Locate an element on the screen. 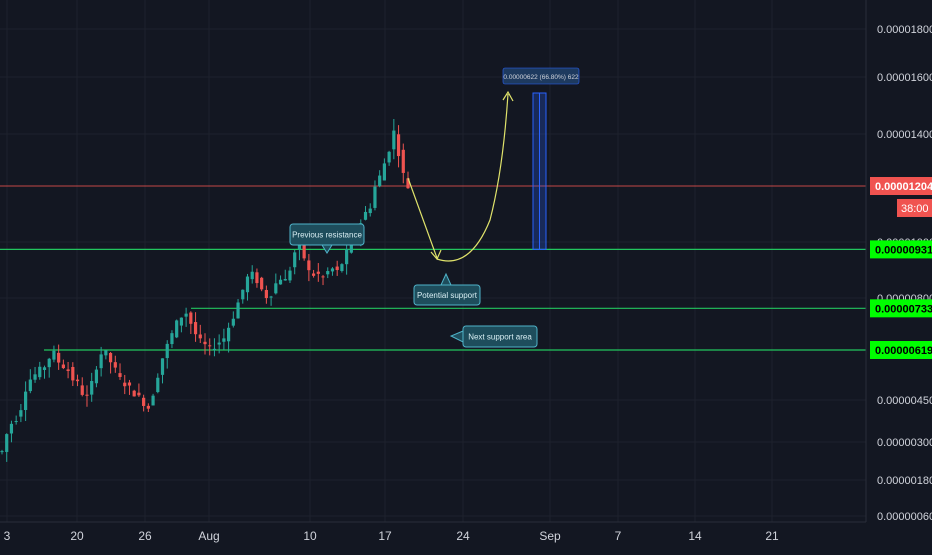 This screenshot has height=555, width=932. support-level-badge is located at coordinates (901, 308).